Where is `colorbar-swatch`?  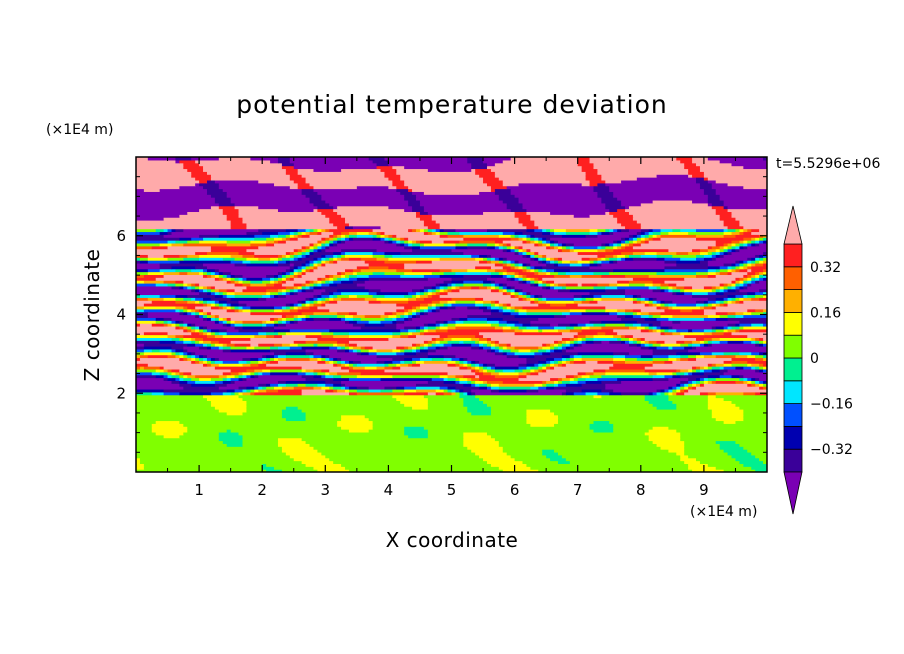 colorbar-swatch is located at coordinates (793, 301).